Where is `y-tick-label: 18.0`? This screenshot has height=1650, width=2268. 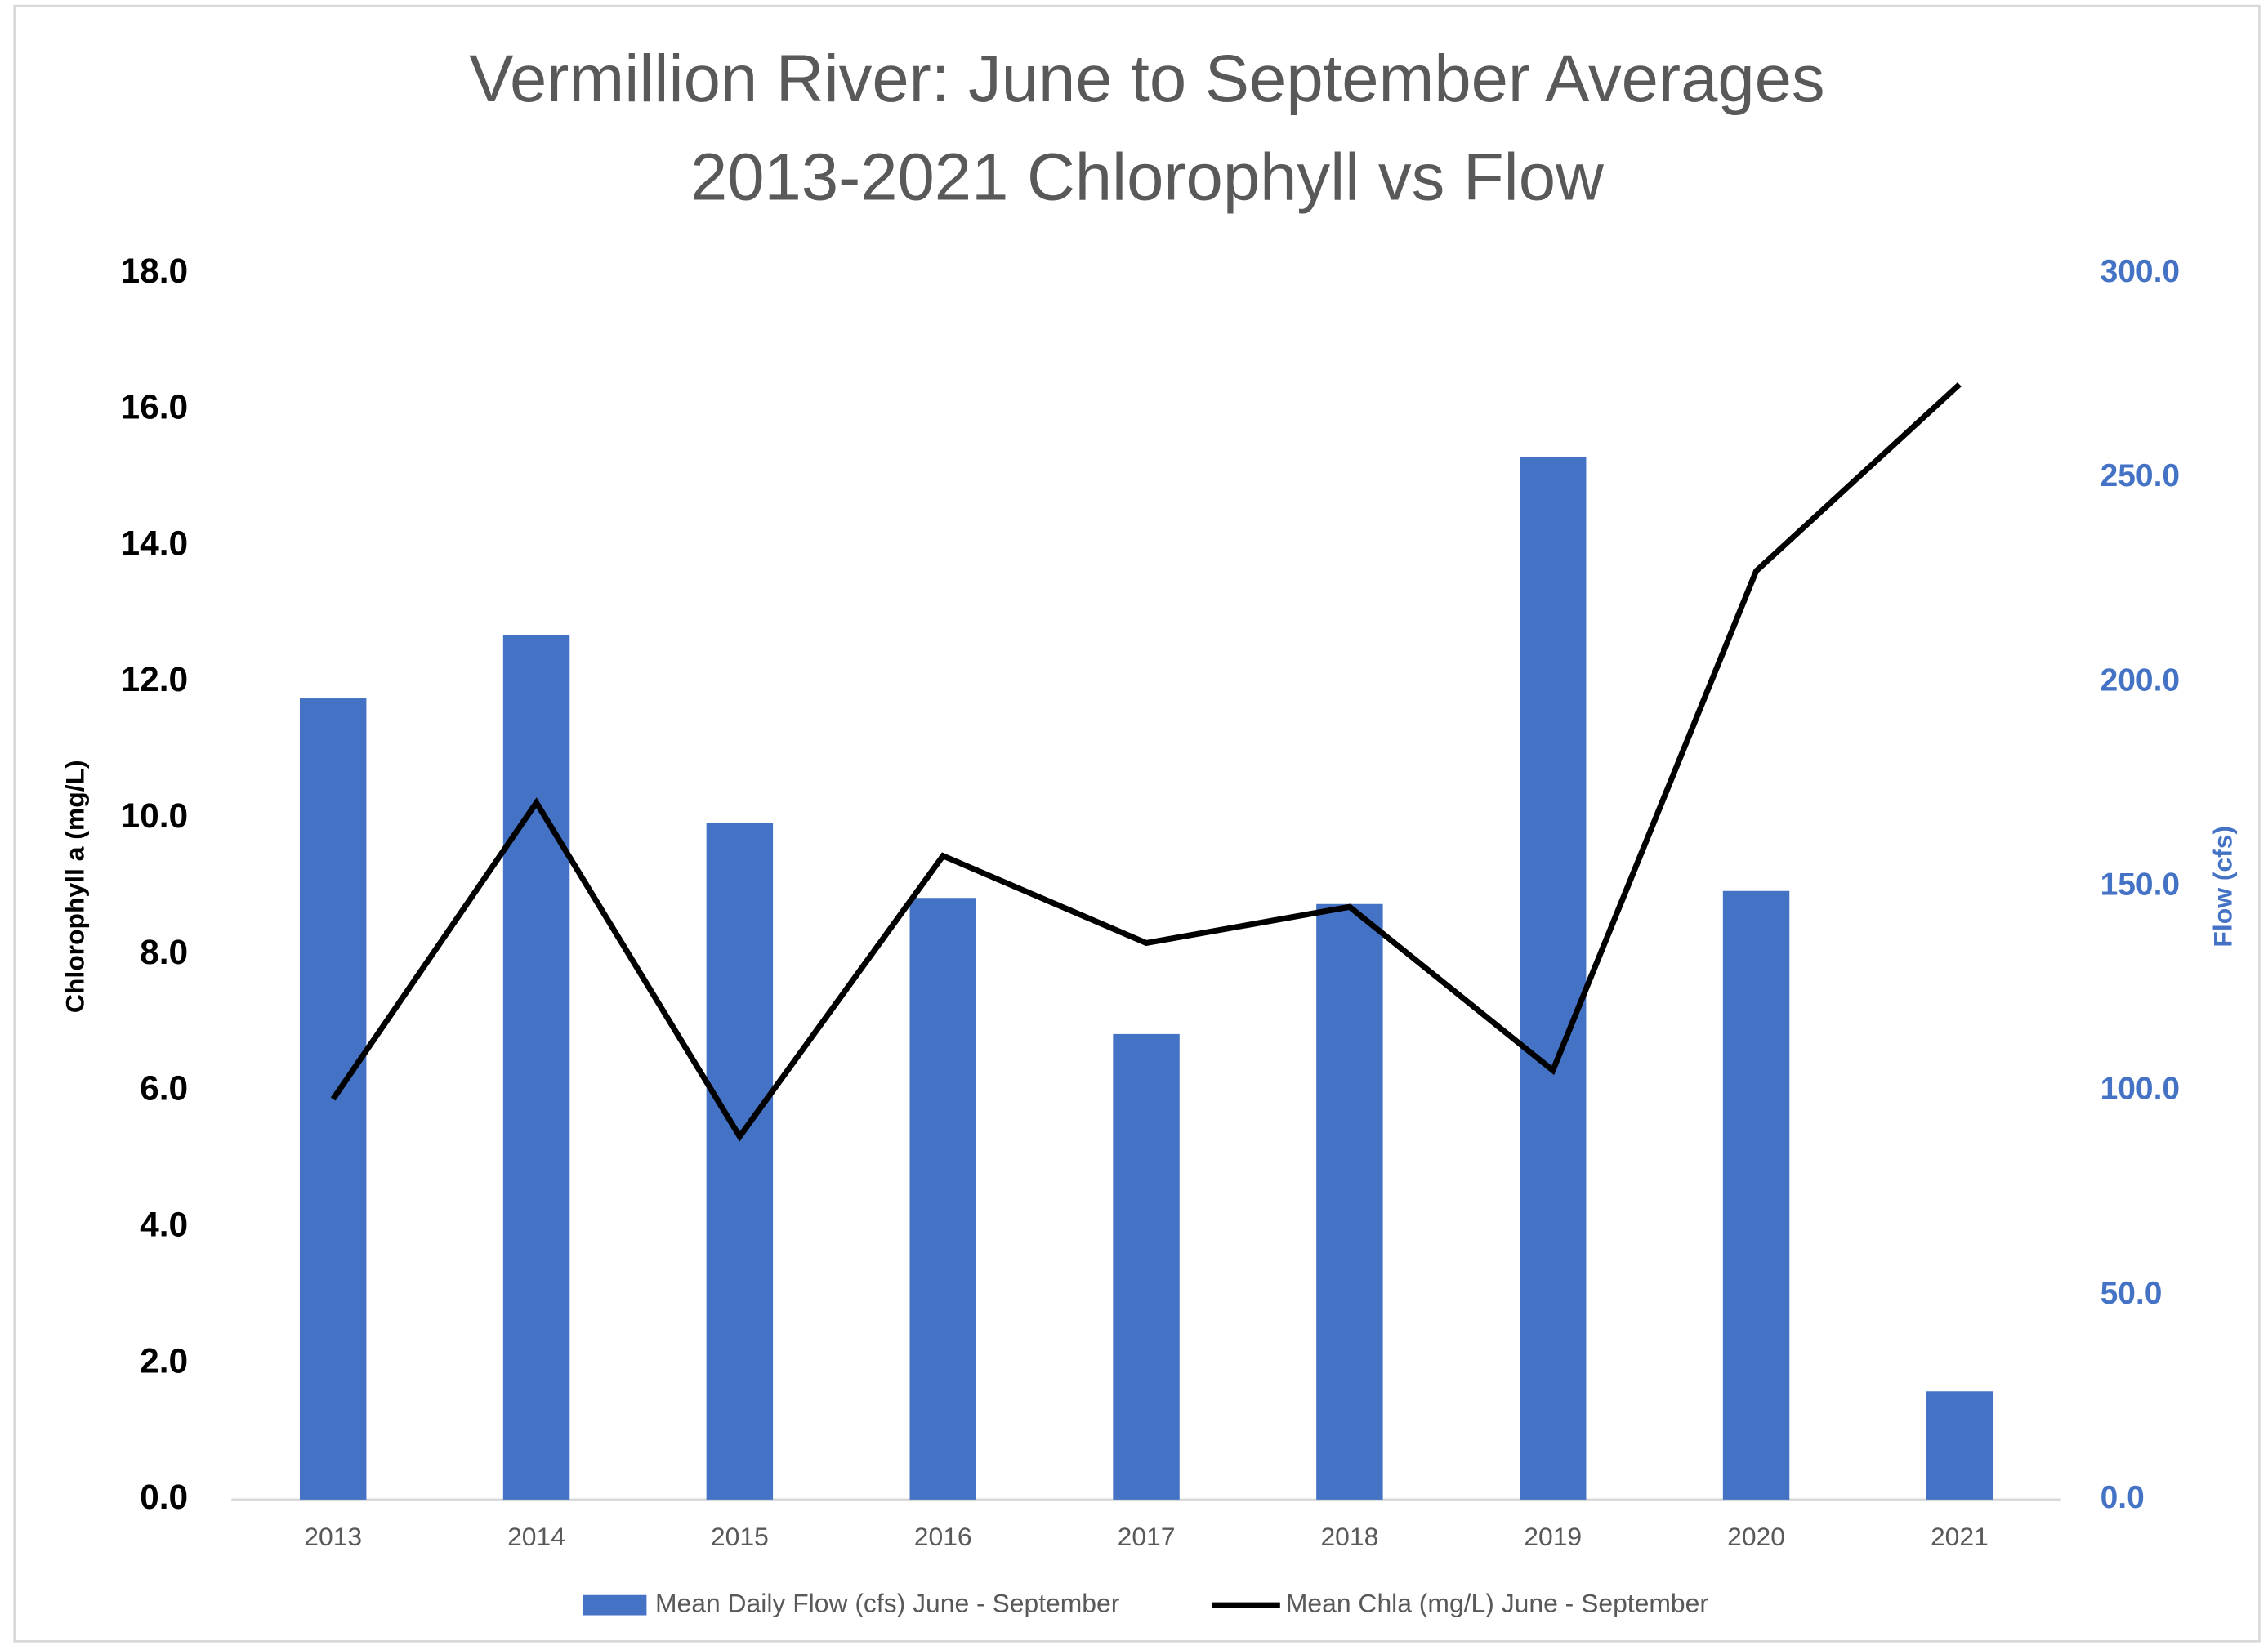 y-tick-label: 18.0 is located at coordinates (155, 271).